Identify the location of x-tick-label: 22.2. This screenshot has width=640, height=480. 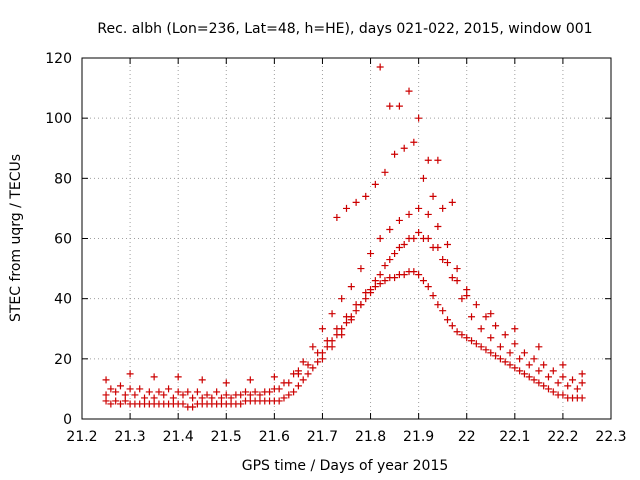
(562, 437).